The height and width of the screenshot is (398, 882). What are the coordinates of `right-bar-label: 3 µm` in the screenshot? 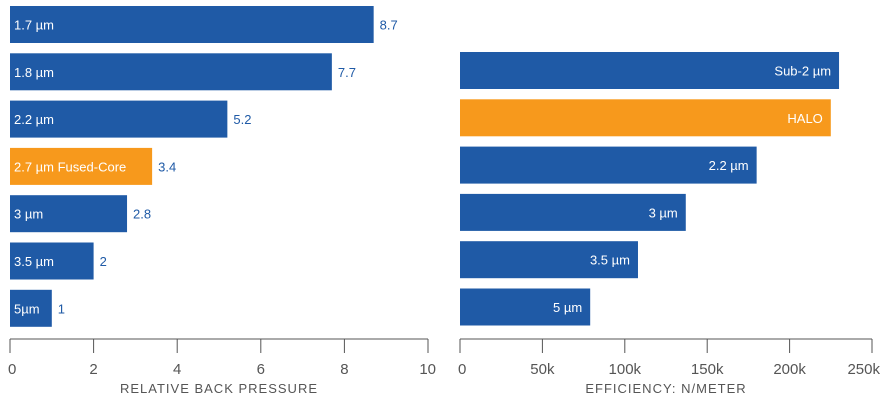 It's located at (663, 212).